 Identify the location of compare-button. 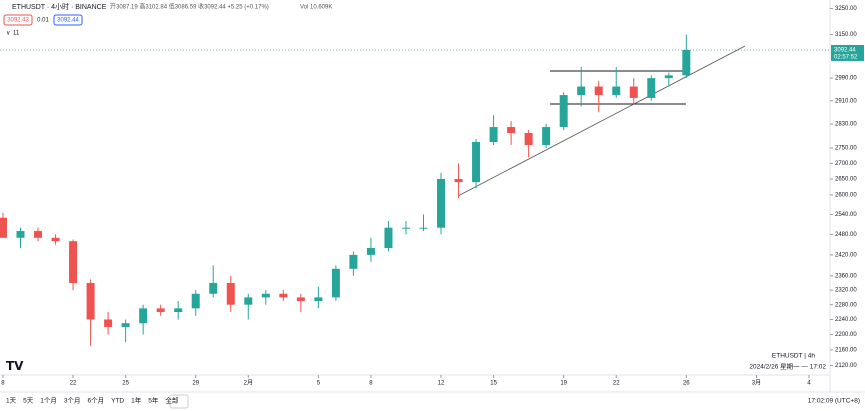
(179, 401).